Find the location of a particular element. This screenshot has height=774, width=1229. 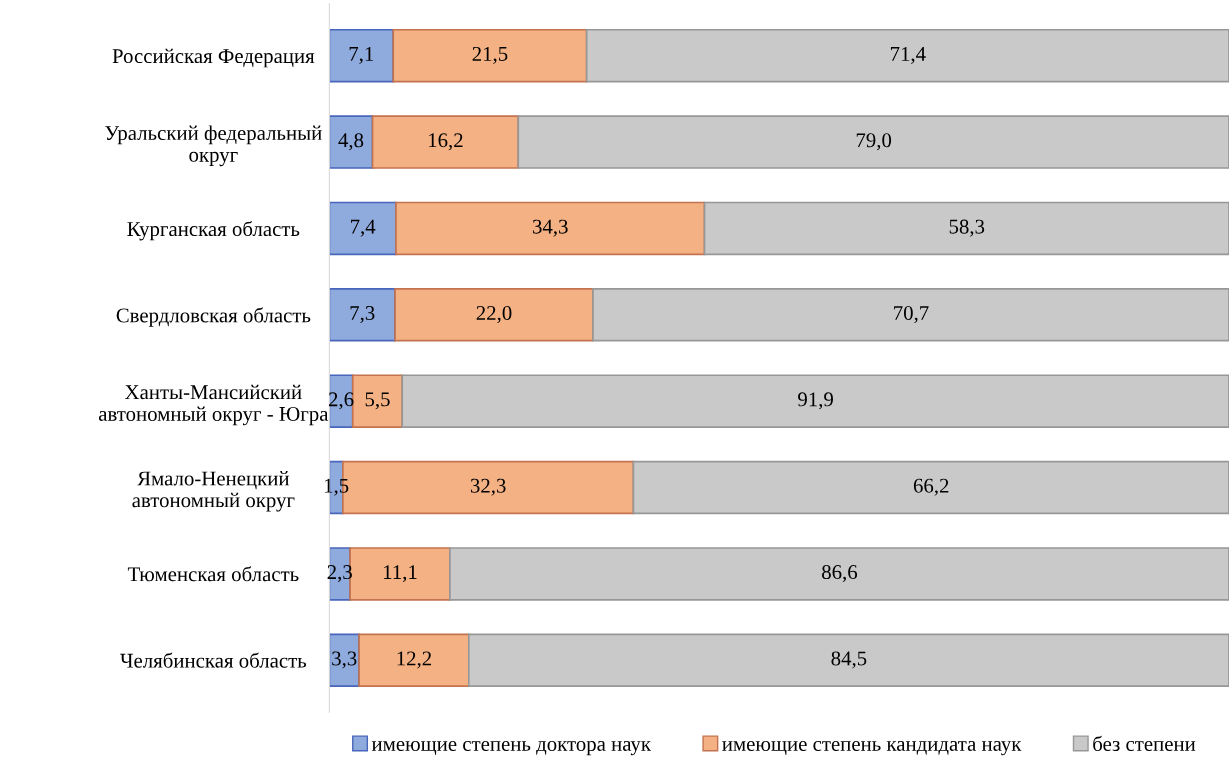

y-tick-label: Ямало-Ненецкий автономный округ is located at coordinates (213, 491).